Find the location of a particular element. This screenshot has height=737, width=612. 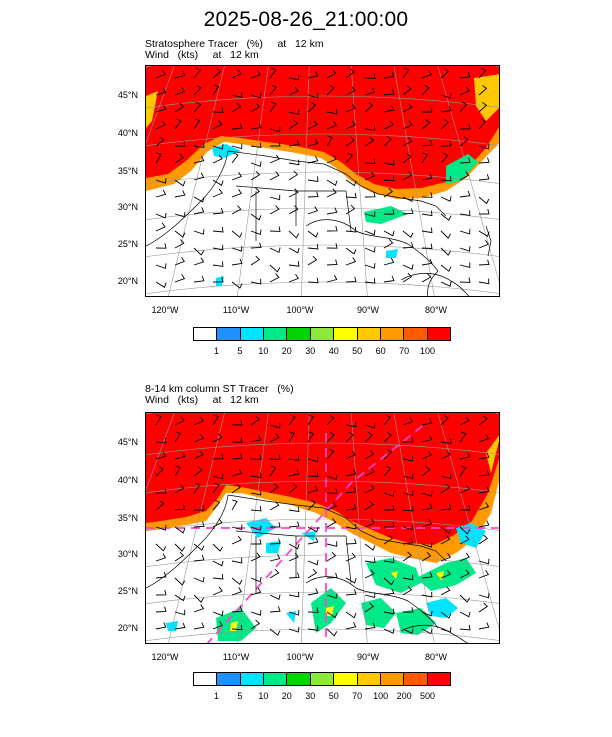

panel-2-field-label: 8-14 km column ST Tracer (%) is located at coordinates (219, 389).